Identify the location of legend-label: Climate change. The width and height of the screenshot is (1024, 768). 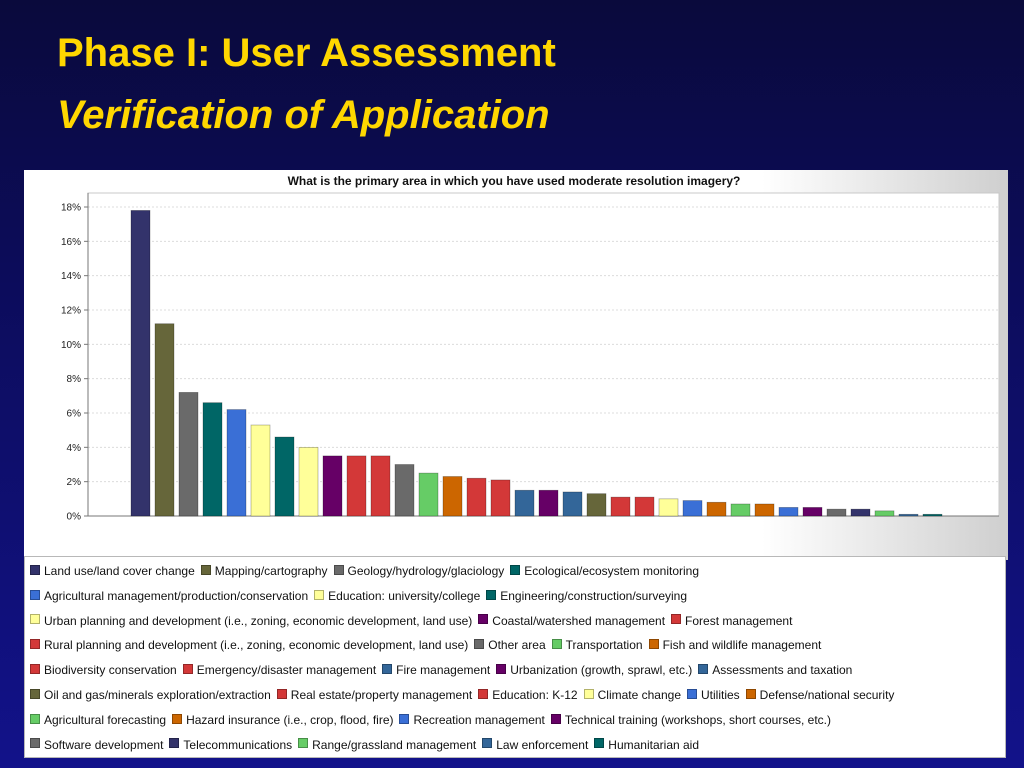
(639, 694).